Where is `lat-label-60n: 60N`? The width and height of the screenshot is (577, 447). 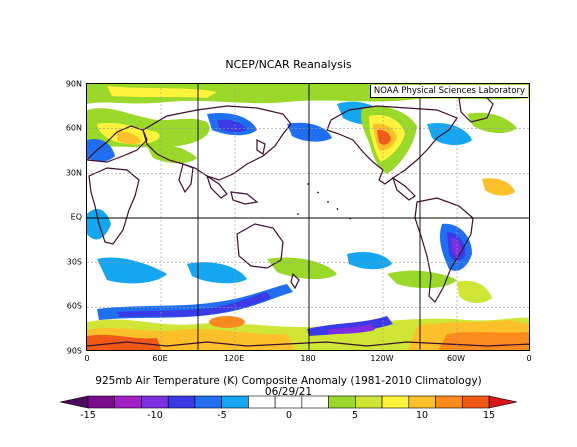
lat-label-60n: 60N is located at coordinates (73, 128).